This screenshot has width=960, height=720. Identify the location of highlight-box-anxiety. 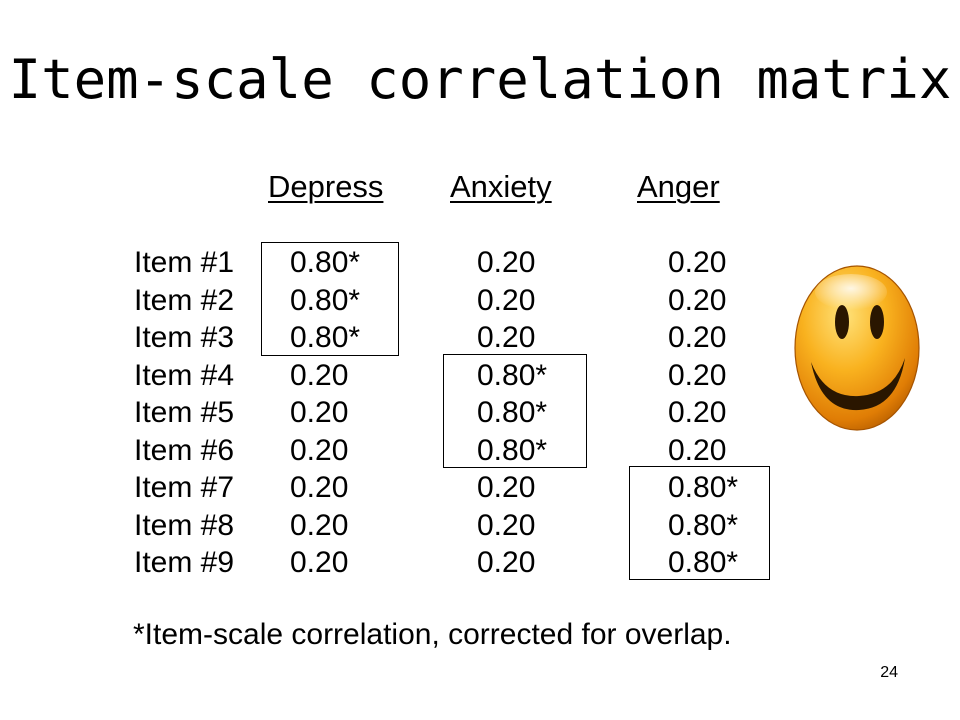
(515, 411).